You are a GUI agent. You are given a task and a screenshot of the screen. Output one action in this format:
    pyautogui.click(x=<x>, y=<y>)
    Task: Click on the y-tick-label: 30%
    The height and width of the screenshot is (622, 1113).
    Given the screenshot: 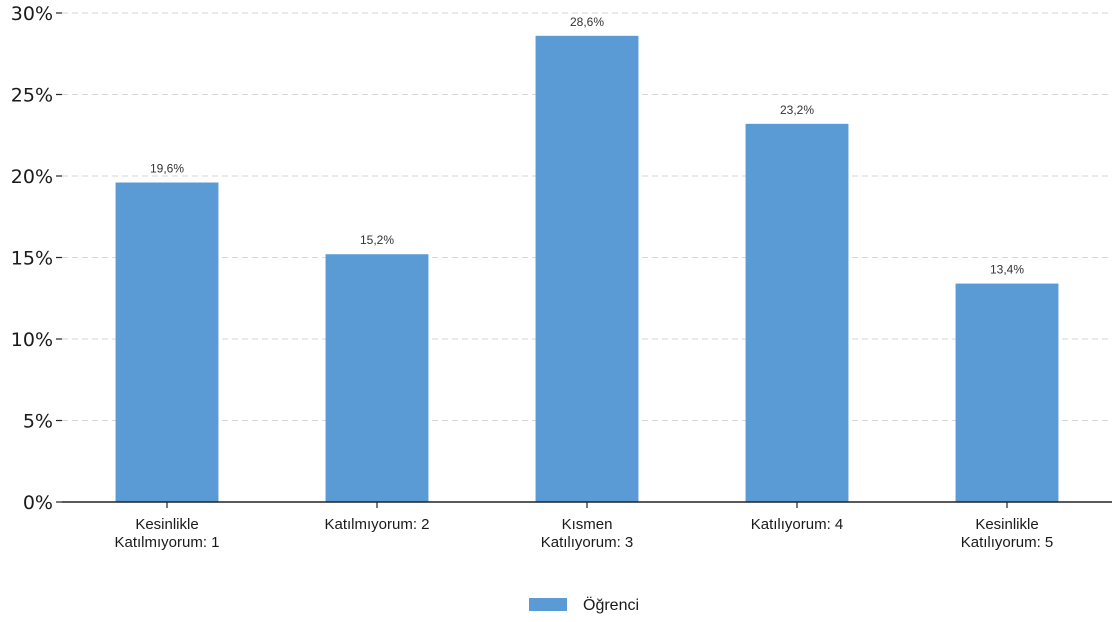 What is the action you would take?
    pyautogui.click(x=32, y=14)
    